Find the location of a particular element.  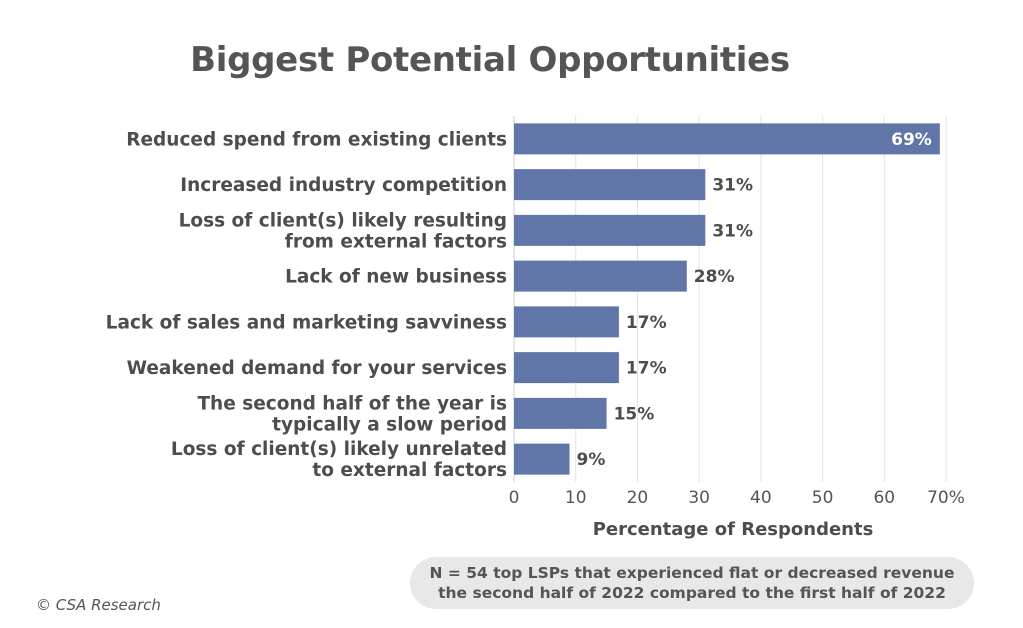

x-tick-label: 0 is located at coordinates (514, 498).